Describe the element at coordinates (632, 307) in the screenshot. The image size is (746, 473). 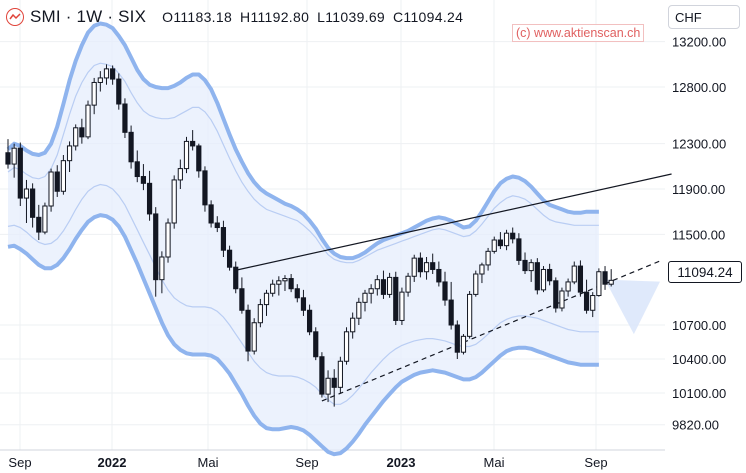
I see `projection-cone` at that location.